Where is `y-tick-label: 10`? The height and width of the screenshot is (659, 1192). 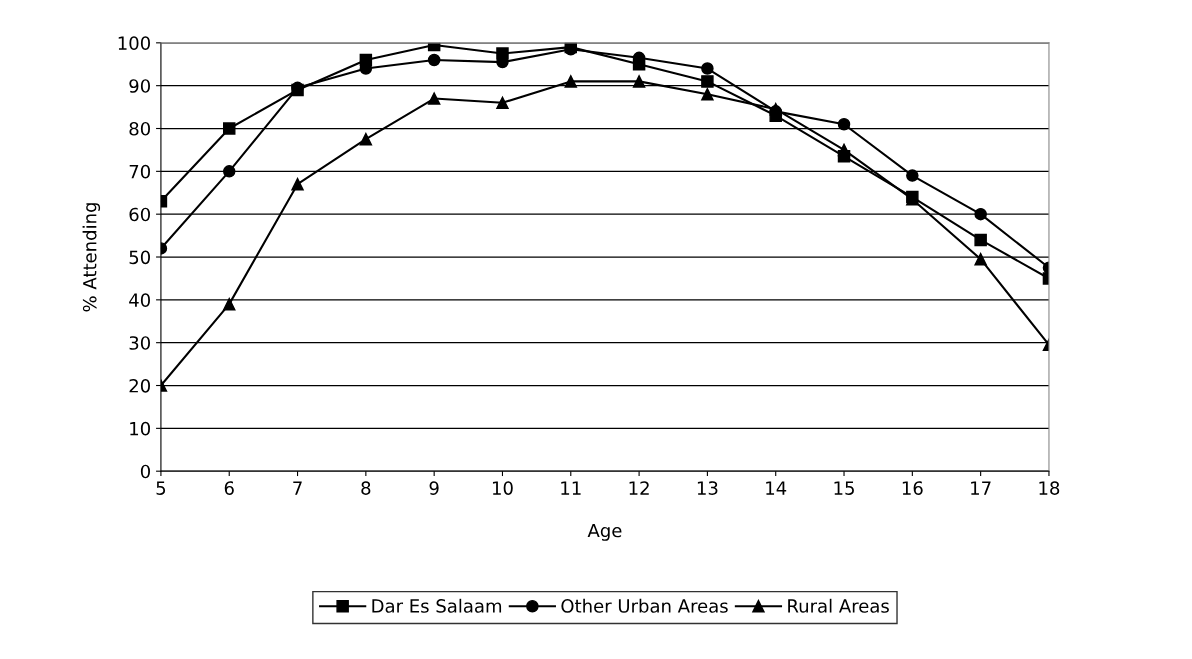
y-tick-label: 10 is located at coordinates (140, 428).